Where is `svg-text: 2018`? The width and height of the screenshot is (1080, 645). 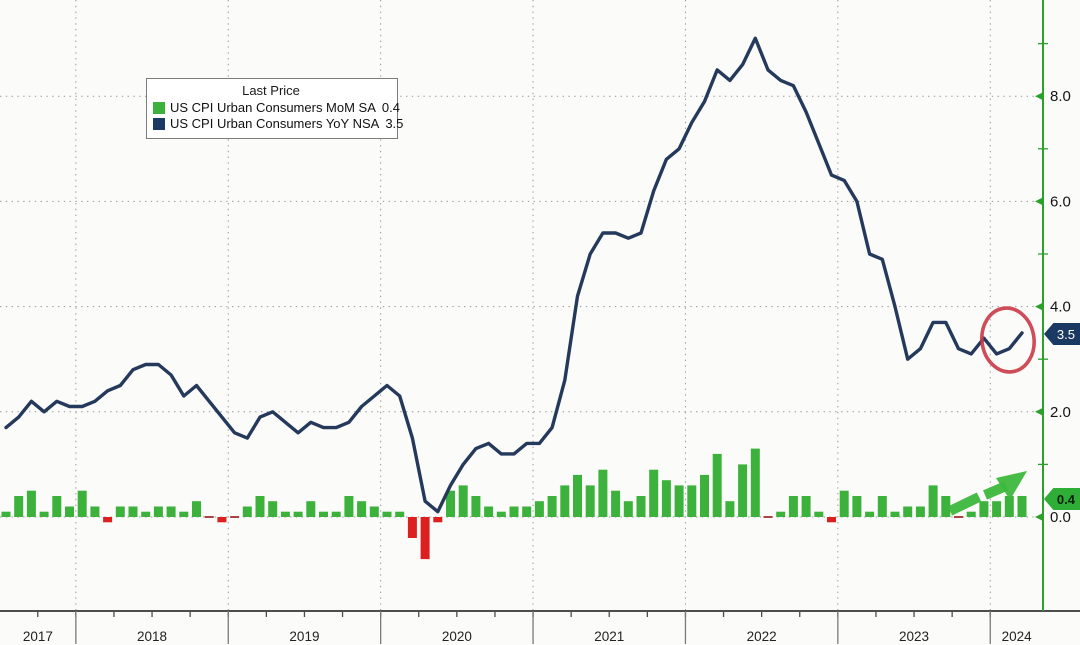
svg-text: 2018 is located at coordinates (152, 636).